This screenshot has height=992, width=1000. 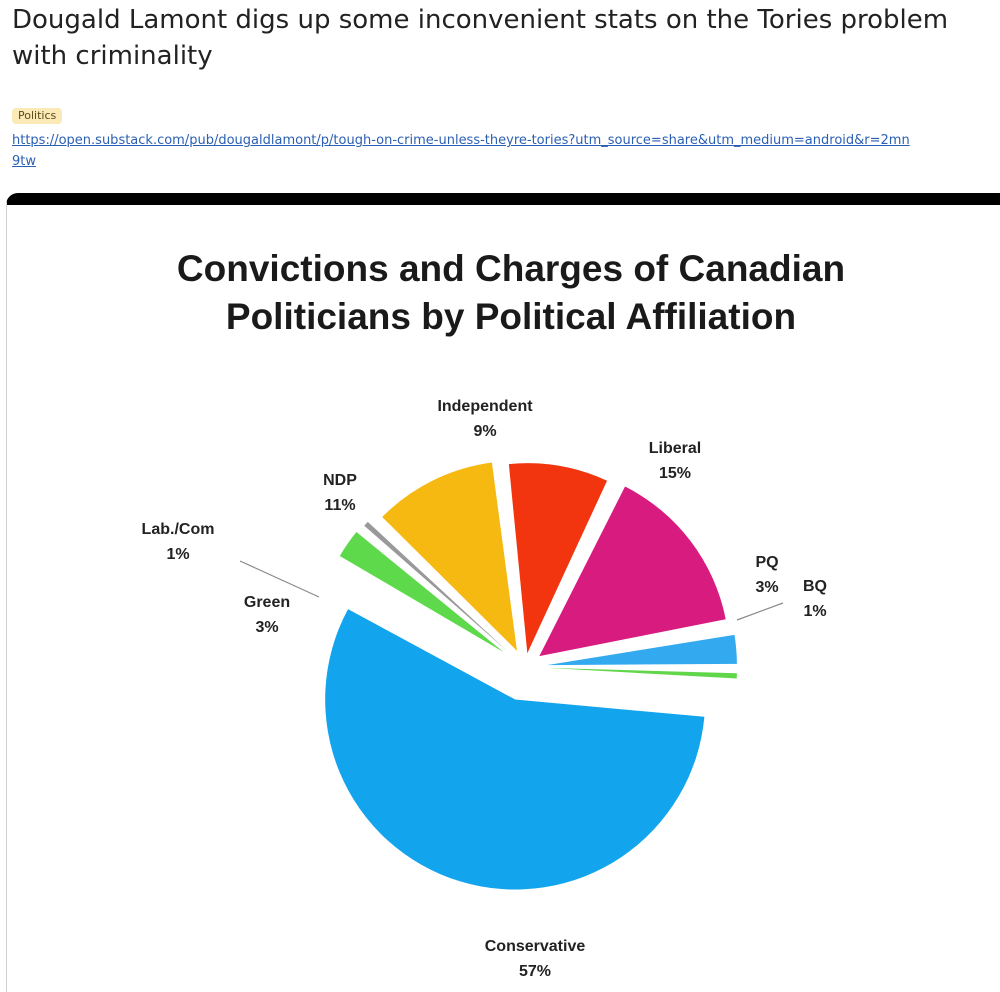 What do you see at coordinates (632, 571) in the screenshot?
I see `pie-slice-liberal` at bounding box center [632, 571].